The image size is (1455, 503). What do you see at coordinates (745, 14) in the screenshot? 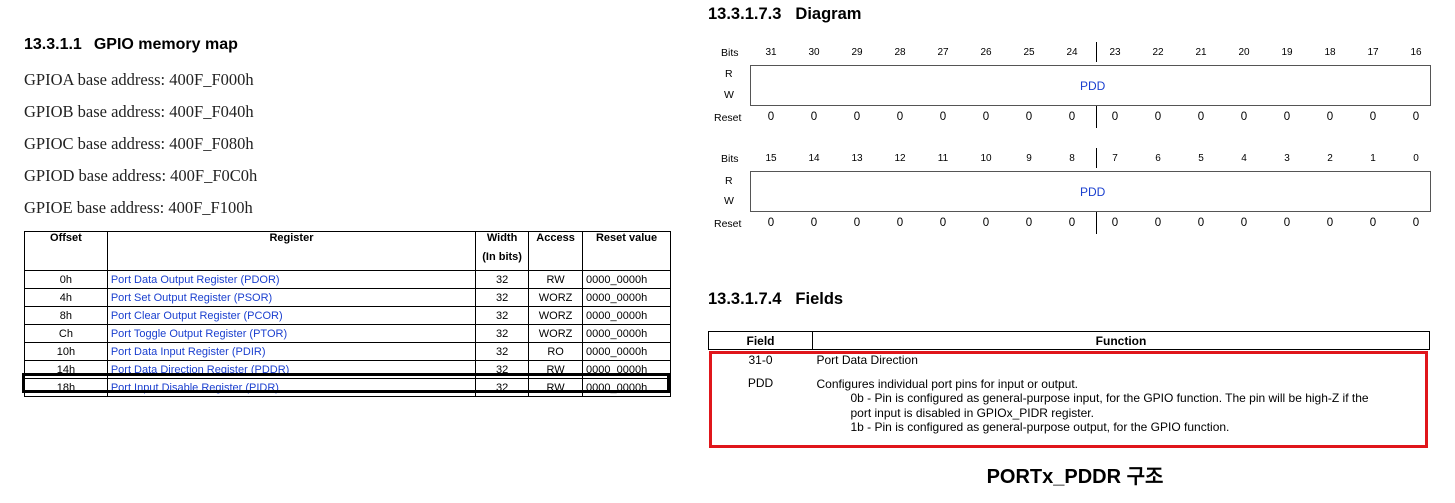
I see `diagram-section-number: 13.3.1.7.3` at bounding box center [745, 14].